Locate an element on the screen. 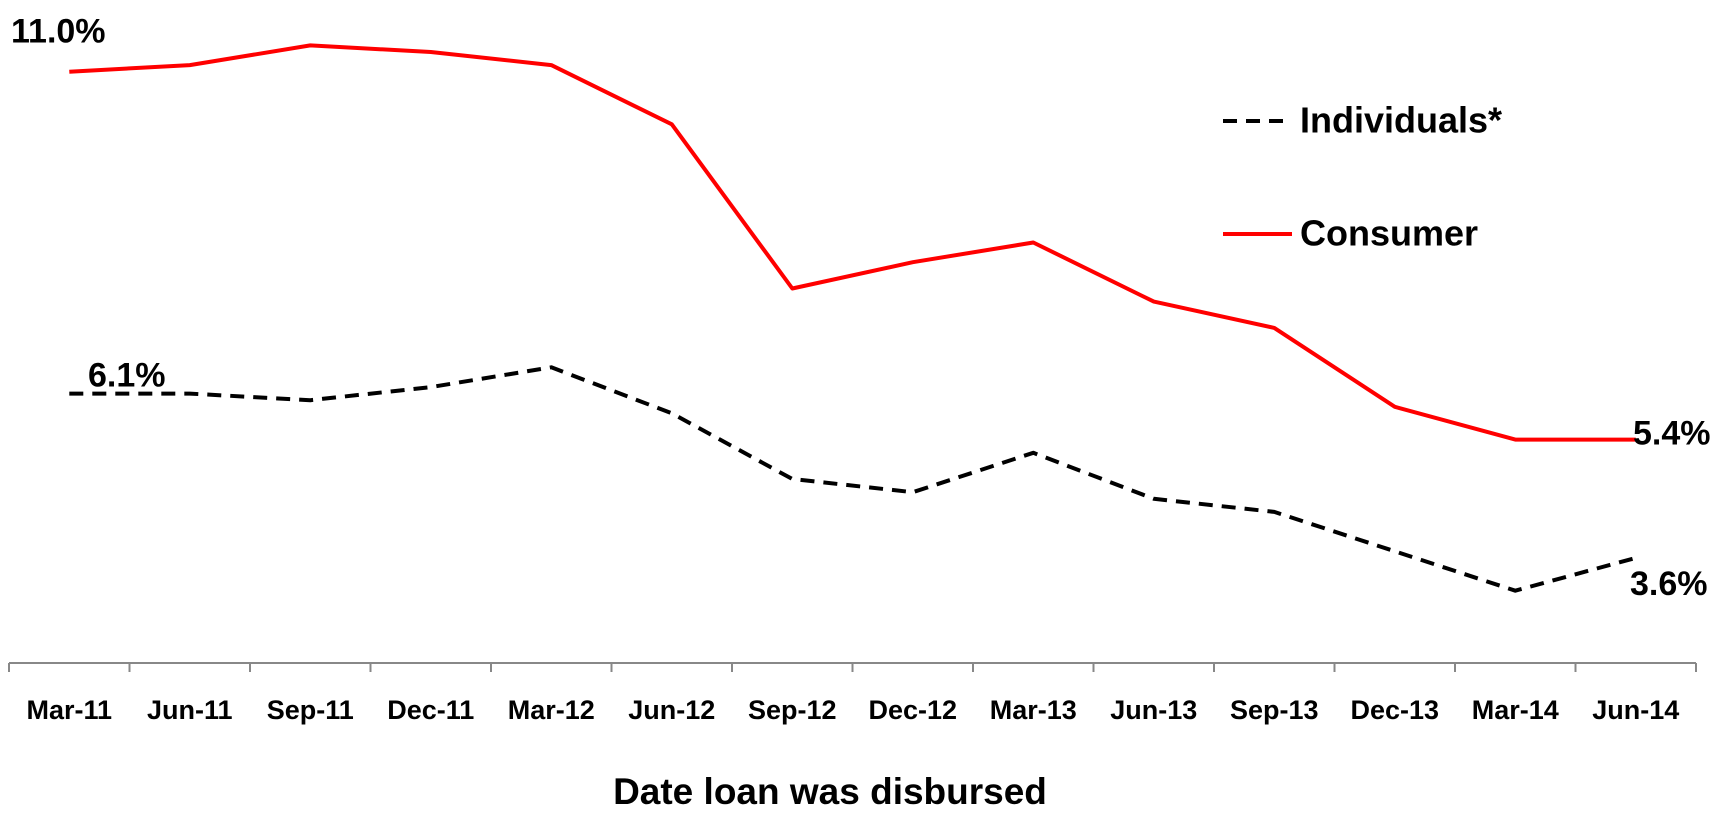 This screenshot has width=1735, height=821. data-label: 3.6% is located at coordinates (1669, 584).